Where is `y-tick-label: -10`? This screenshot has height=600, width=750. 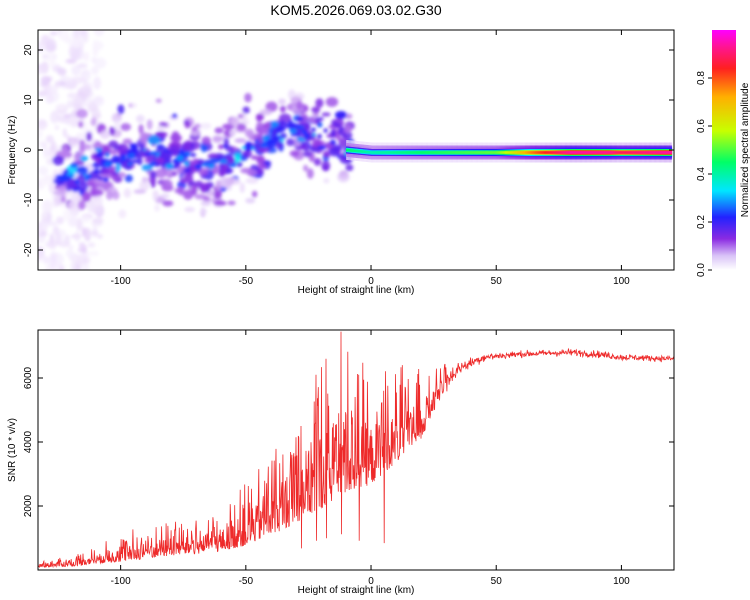
y-tick-label: -10 is located at coordinates (28, 199).